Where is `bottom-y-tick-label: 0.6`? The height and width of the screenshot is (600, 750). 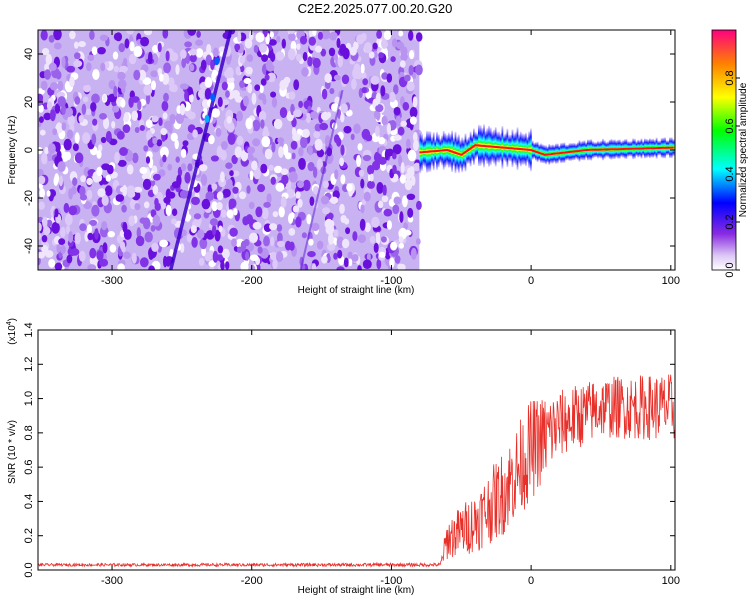 bottom-y-tick-label: 0.6 is located at coordinates (29, 466).